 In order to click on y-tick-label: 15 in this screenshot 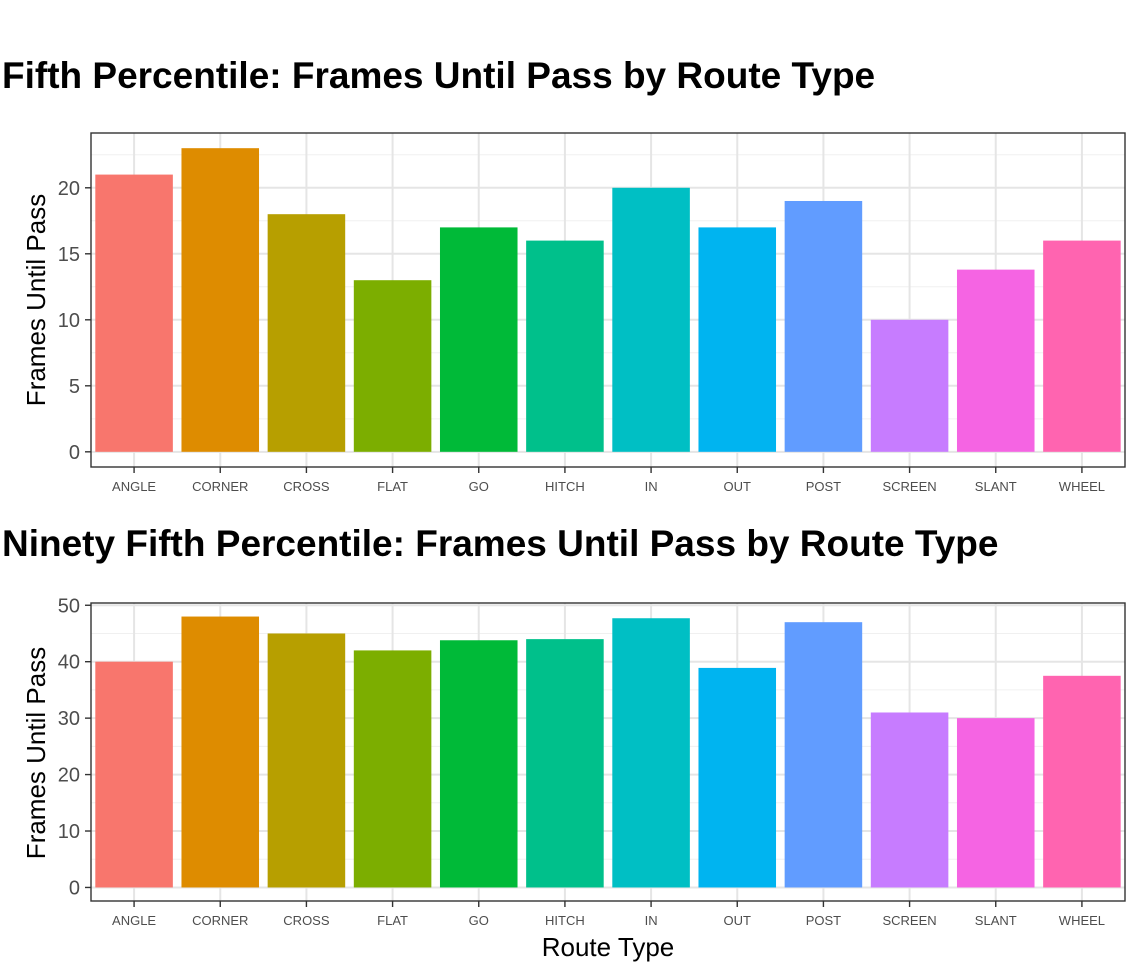, I will do `click(69, 255)`.